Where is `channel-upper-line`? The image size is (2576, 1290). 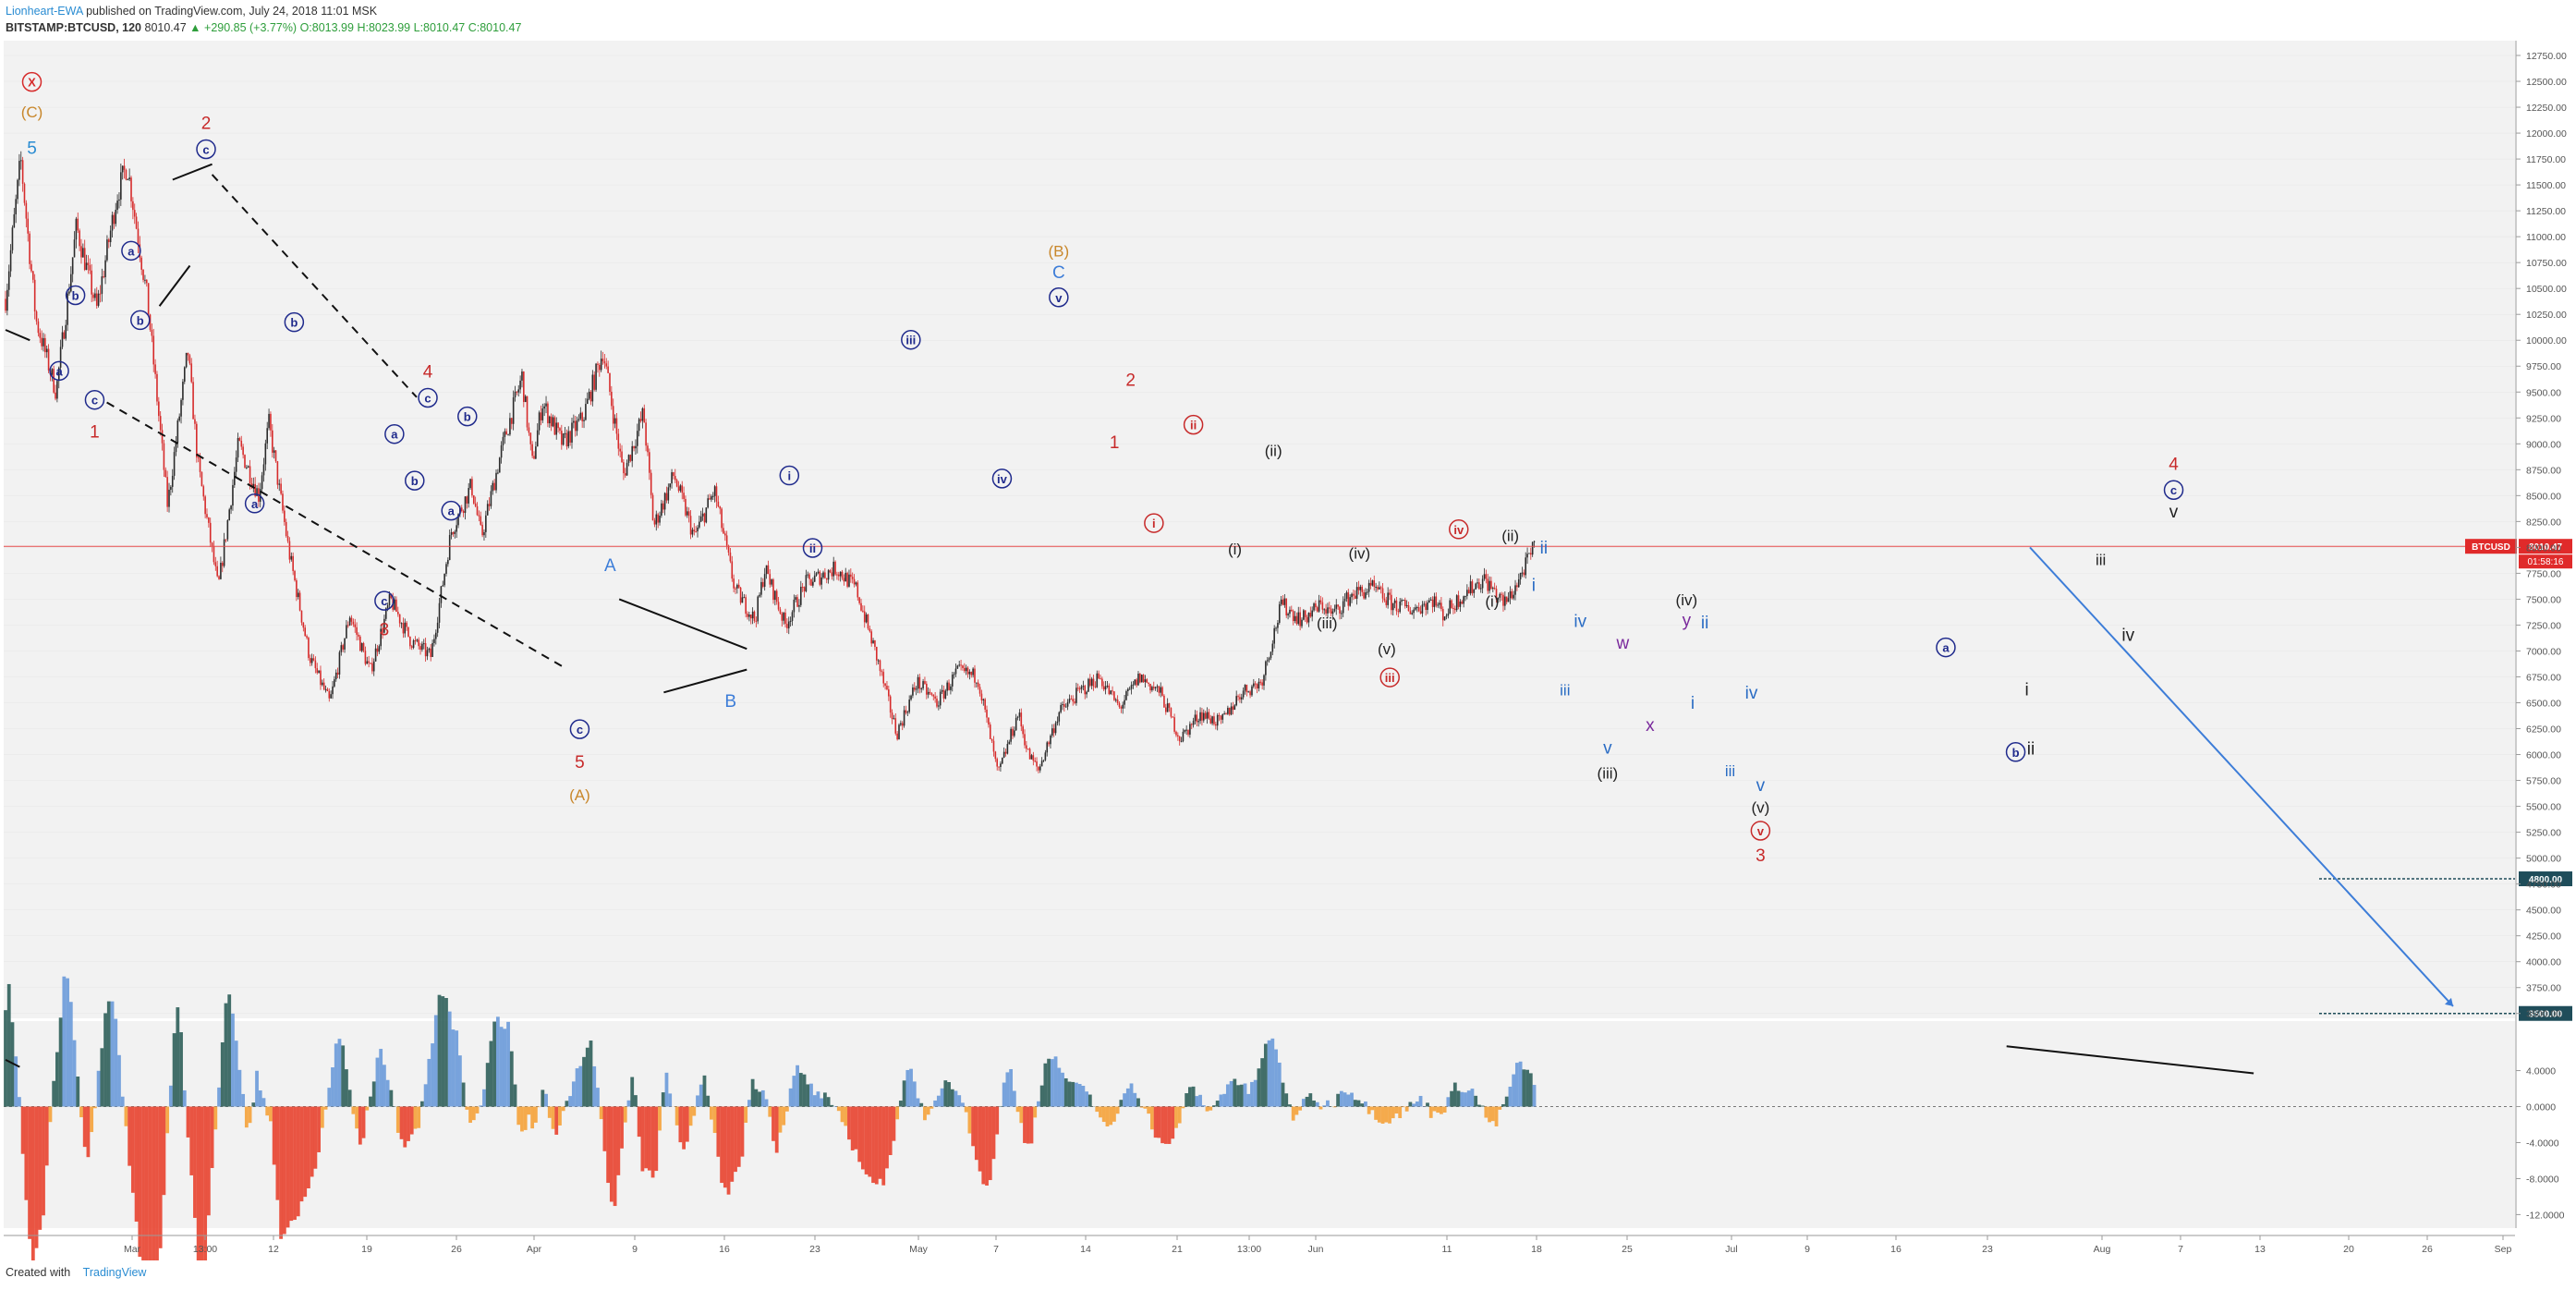
channel-upper-line is located at coordinates (314, 286).